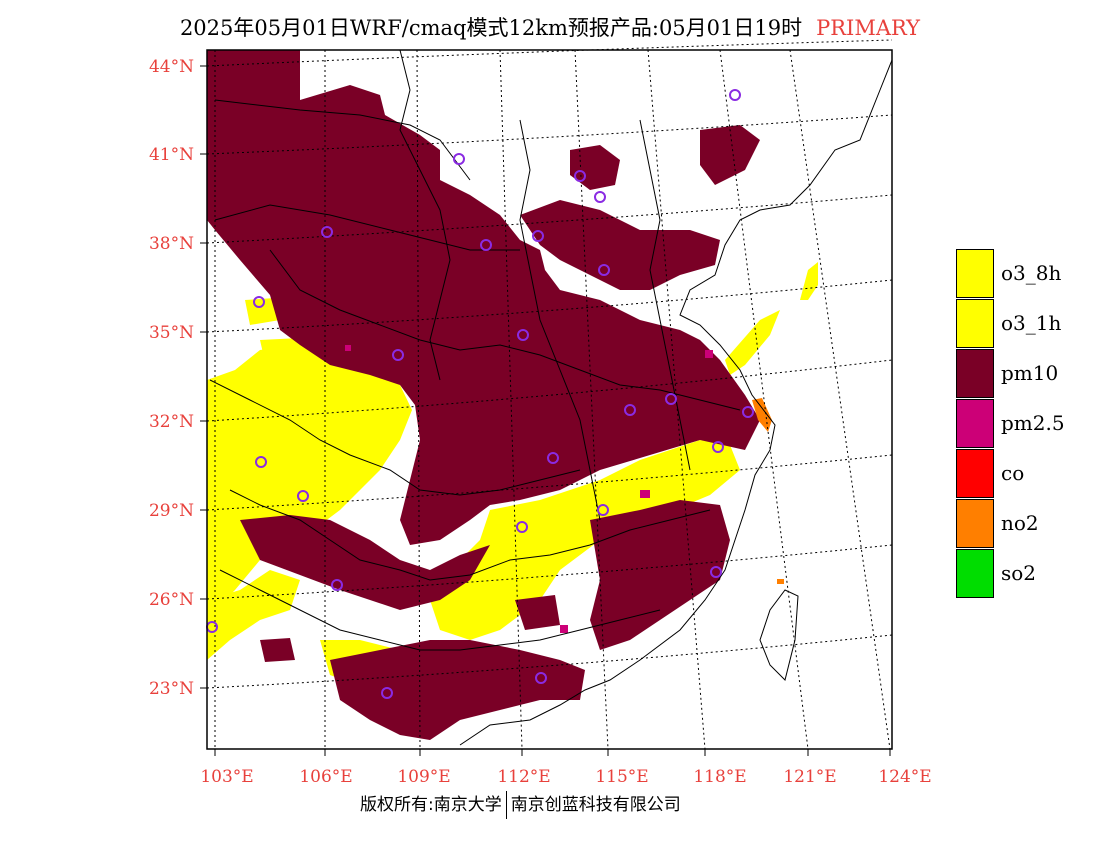 The width and height of the screenshot is (1100, 850). Describe the element at coordinates (1033, 423) in the screenshot. I see `legend-label: pm2.5` at that location.